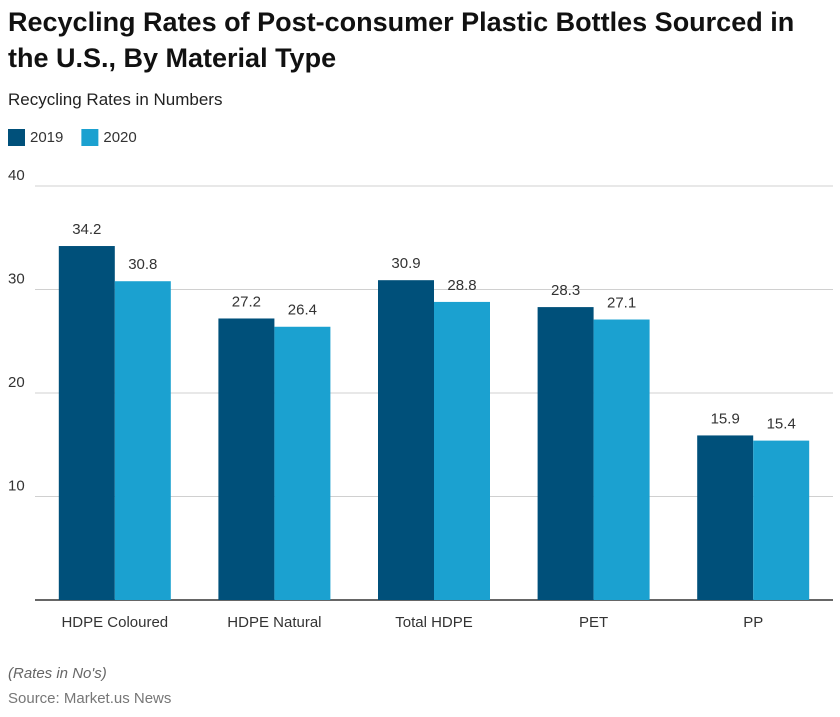  I want to click on x-tick-label: PET, so click(593, 622).